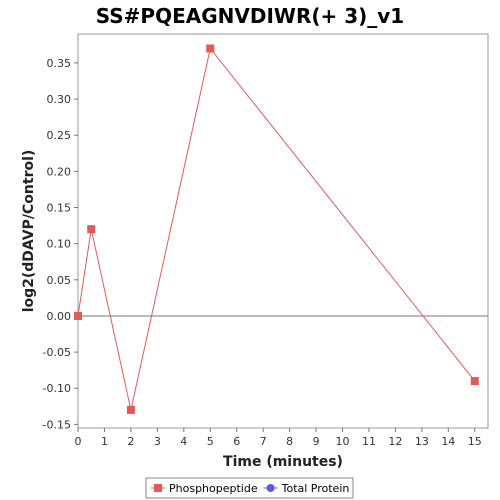  Describe the element at coordinates (289, 441) in the screenshot. I see `x-tick-label: 8` at that location.